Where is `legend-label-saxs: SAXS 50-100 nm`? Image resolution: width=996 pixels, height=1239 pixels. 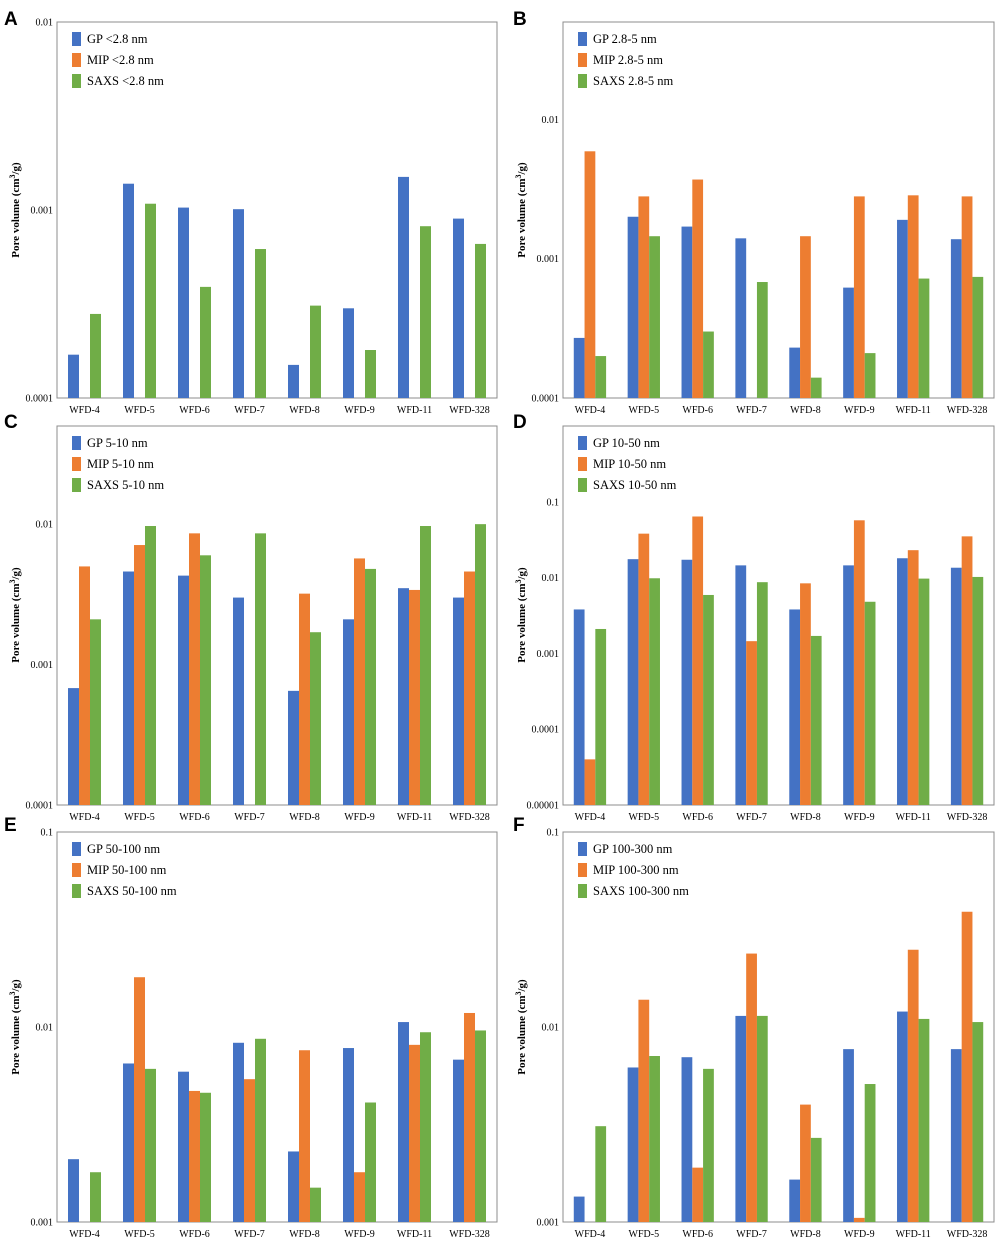 legend-label-saxs: SAXS 50-100 nm is located at coordinates (132, 891).